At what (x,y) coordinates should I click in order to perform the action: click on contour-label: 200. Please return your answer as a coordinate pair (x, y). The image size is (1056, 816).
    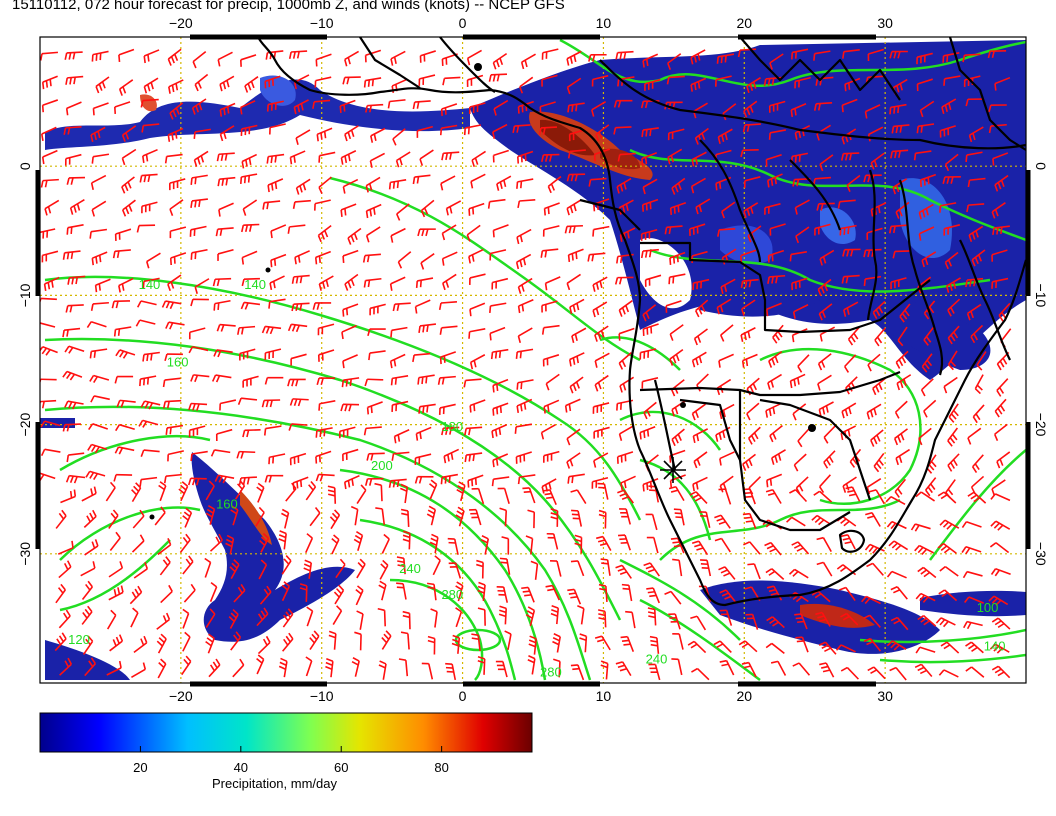
    Looking at the image, I should click on (382, 465).